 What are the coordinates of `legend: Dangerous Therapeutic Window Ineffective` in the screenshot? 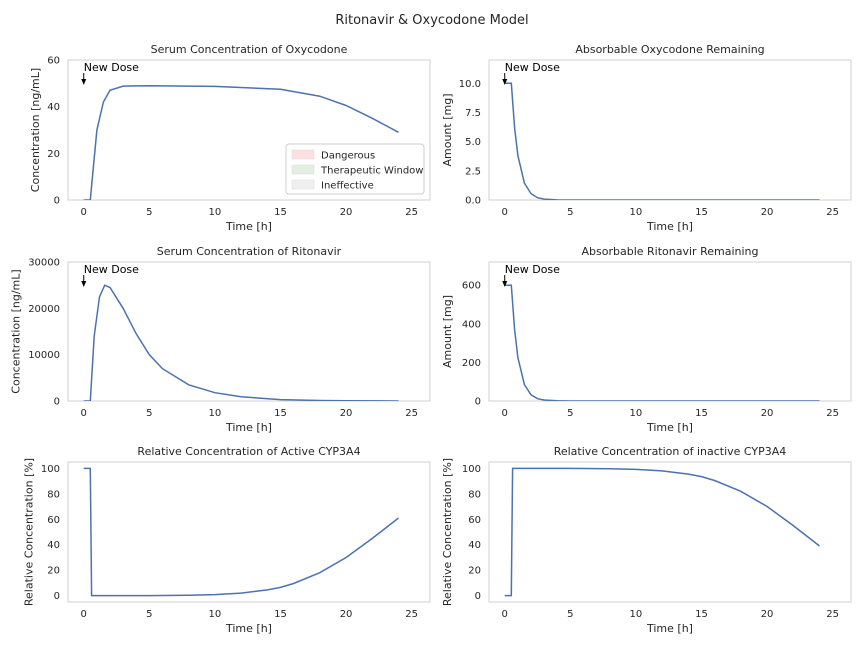 It's located at (355, 169).